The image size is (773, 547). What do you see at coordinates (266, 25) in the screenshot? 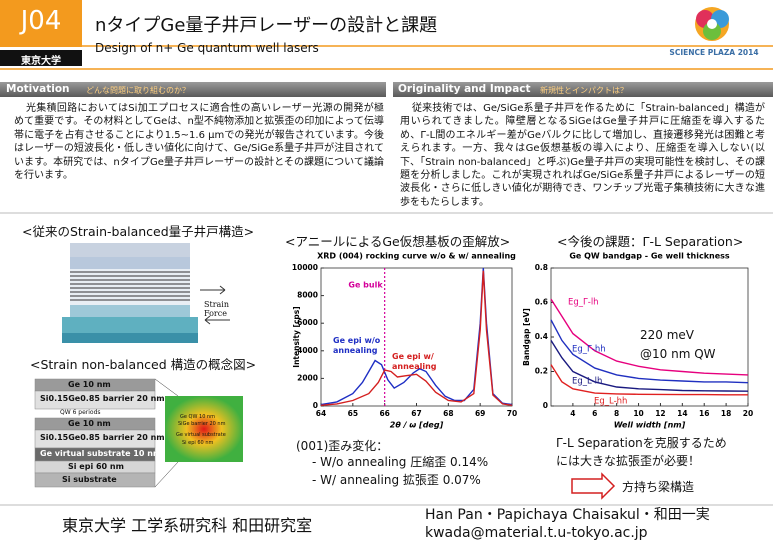
I see `title: nタイプGe量子井戸レーザーの設計と課題` at bounding box center [266, 25].